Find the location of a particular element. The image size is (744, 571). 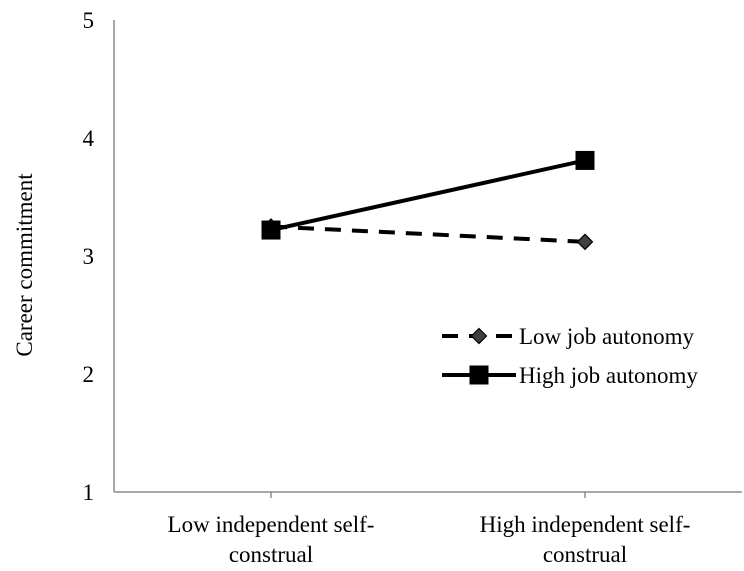

legend: Low job autonomy High job autonomy is located at coordinates (570, 356).